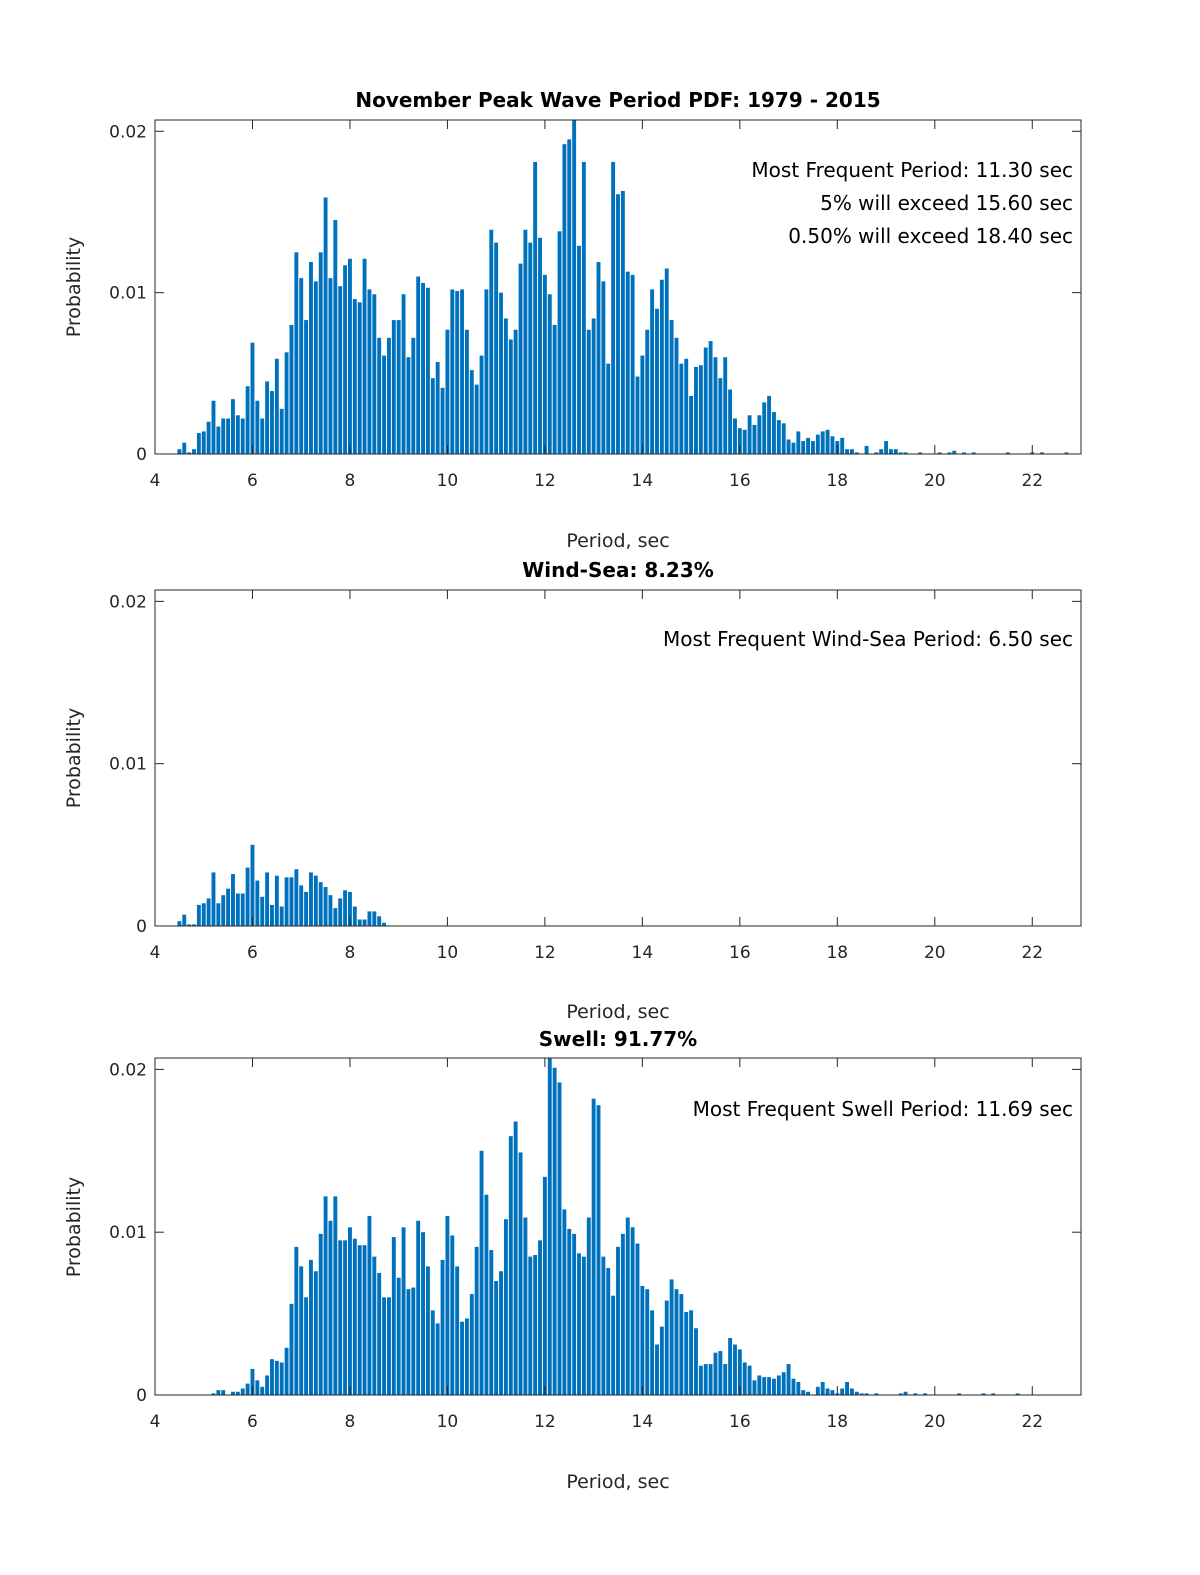  I want to click on y-axis-label: Probability, so click(74, 758).